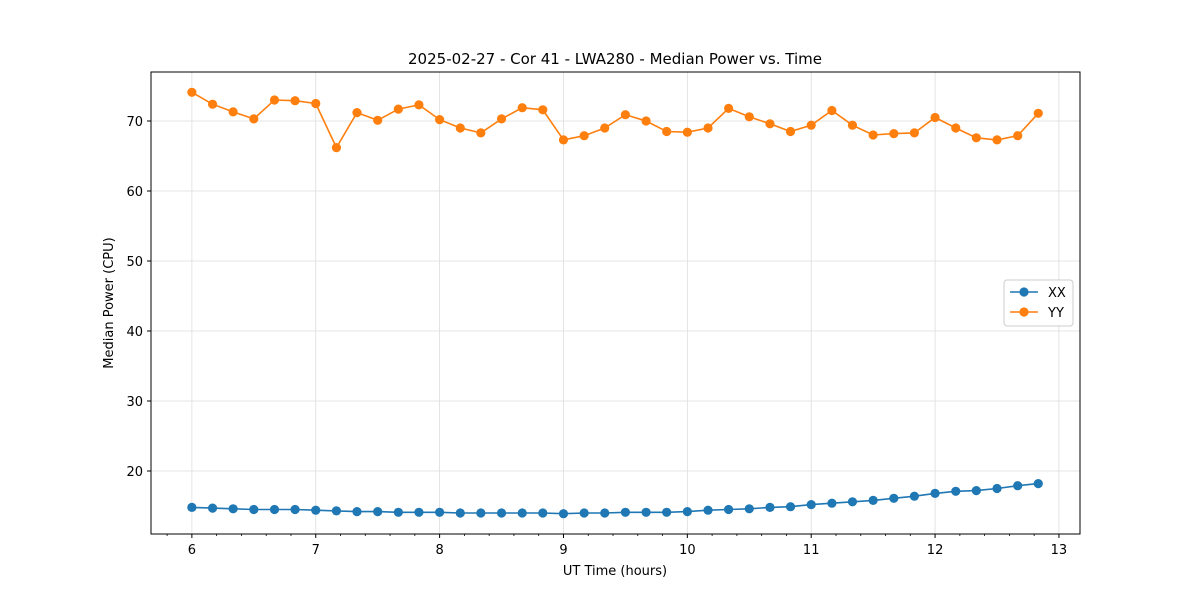 Image resolution: width=1200 pixels, height=600 pixels. What do you see at coordinates (1024, 312) in the screenshot?
I see `legend-marker-yy` at bounding box center [1024, 312].